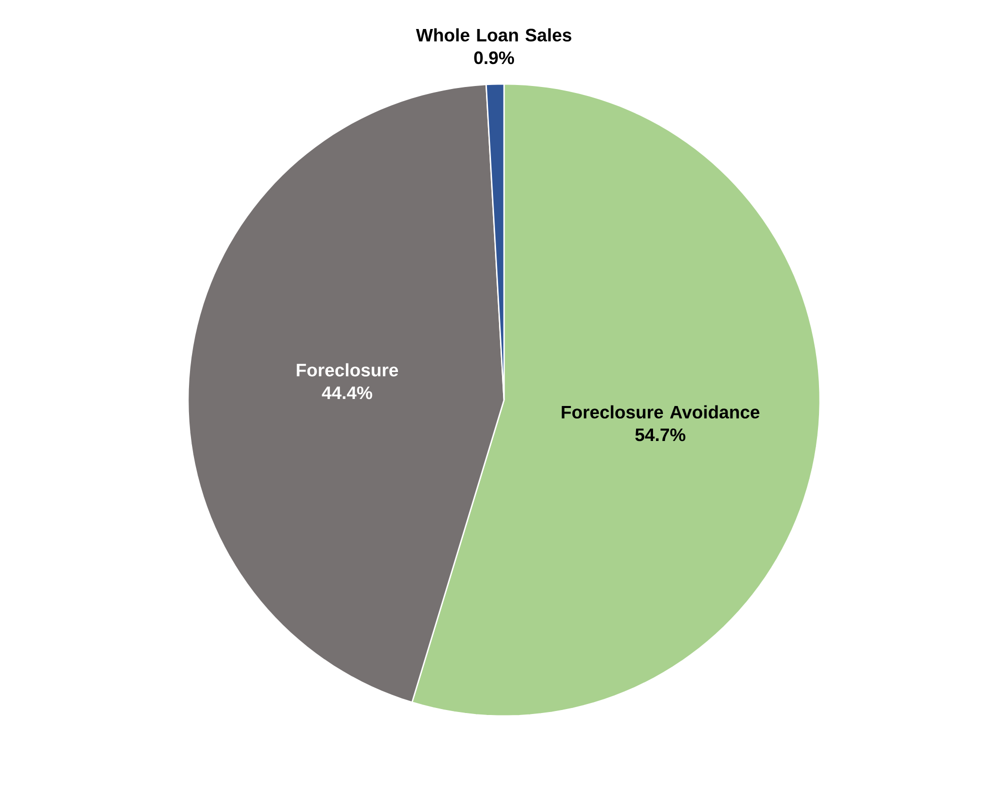 The image size is (987, 794). What do you see at coordinates (494, 57) in the screenshot?
I see `data-label: 0.9%` at bounding box center [494, 57].